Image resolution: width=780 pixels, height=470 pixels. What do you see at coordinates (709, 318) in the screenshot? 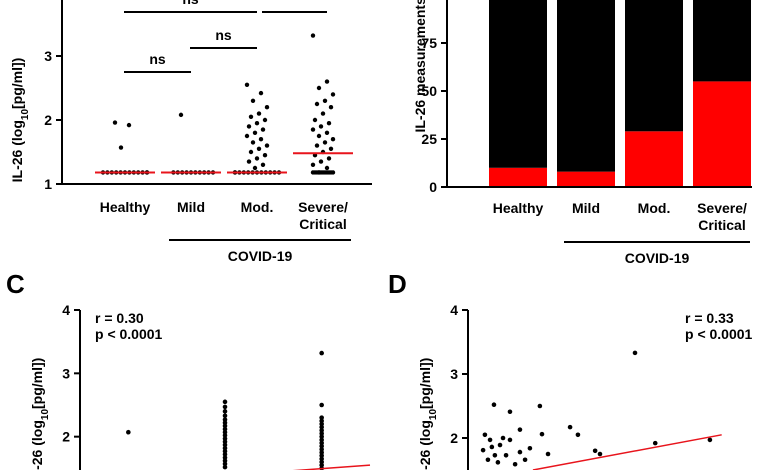
I see `stat-annotation: r = 0.33` at bounding box center [709, 318].